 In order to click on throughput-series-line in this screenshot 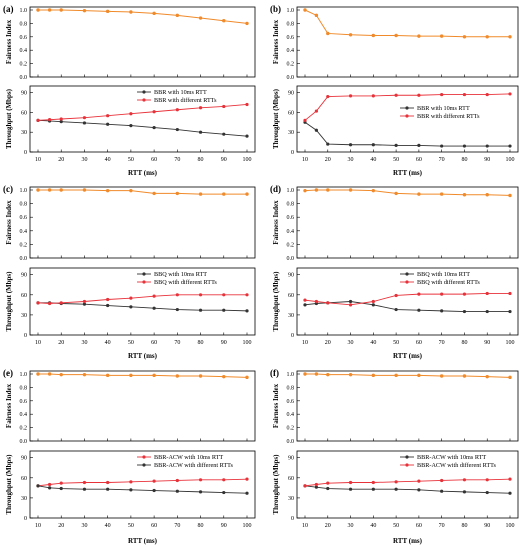, I will do `click(142, 482)`.